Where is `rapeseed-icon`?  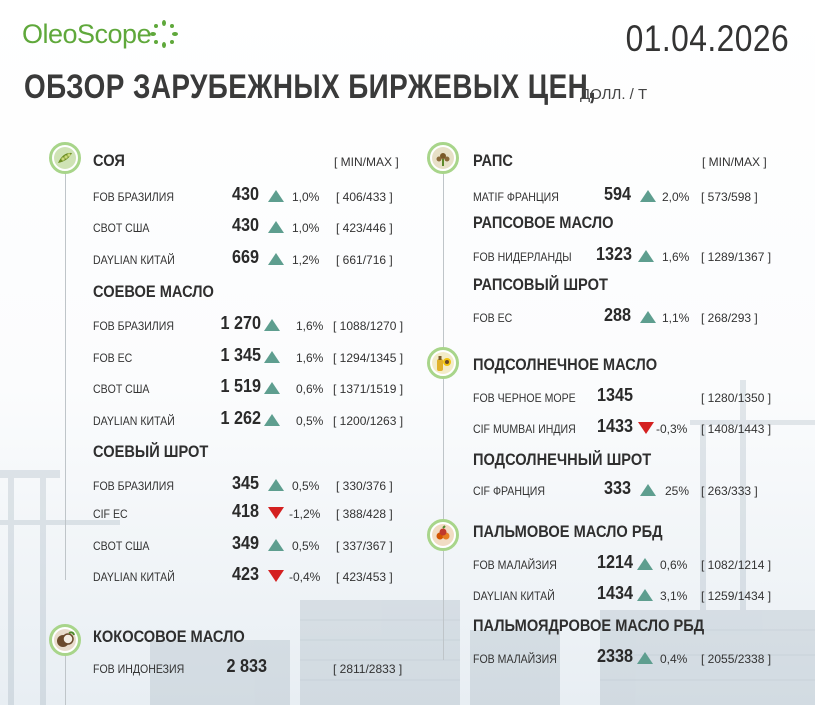
rapeseed-icon is located at coordinates (443, 159).